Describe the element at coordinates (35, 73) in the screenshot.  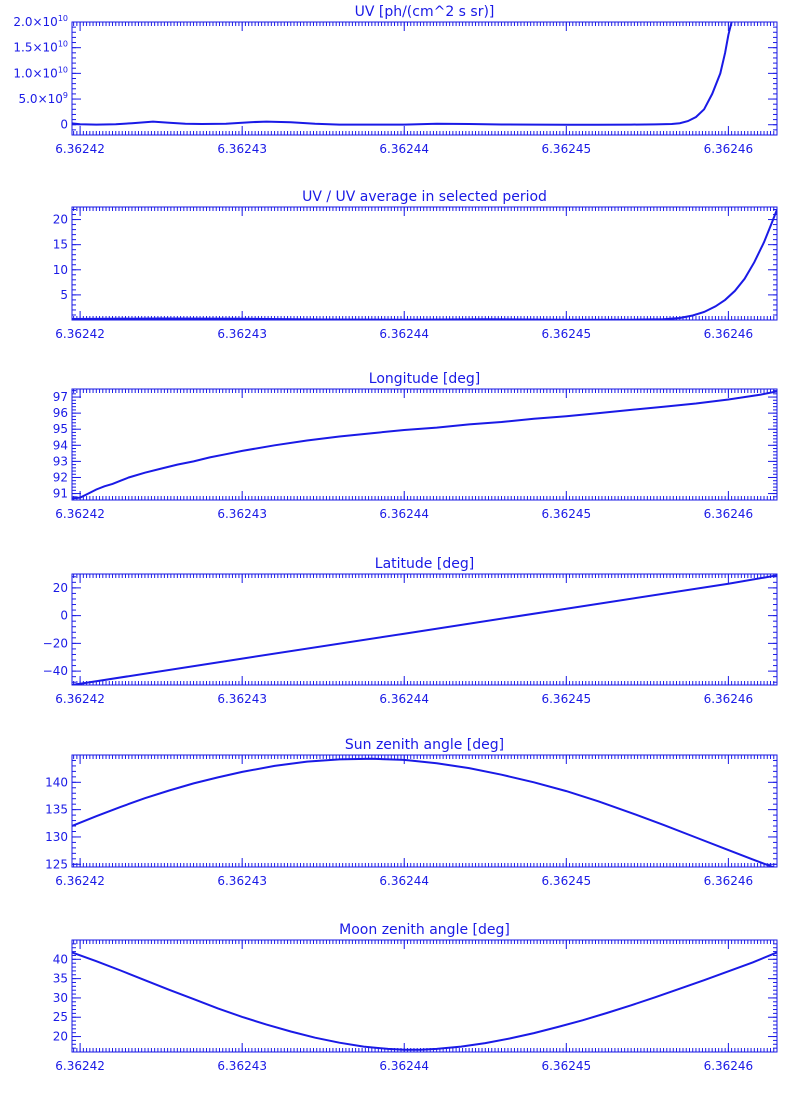
I see `y-tick-mantissa: 1.0×10` at that location.